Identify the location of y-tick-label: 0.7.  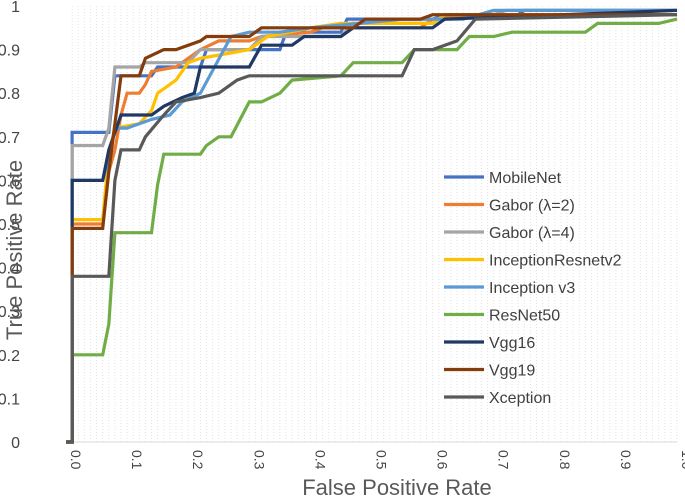
(10, 138).